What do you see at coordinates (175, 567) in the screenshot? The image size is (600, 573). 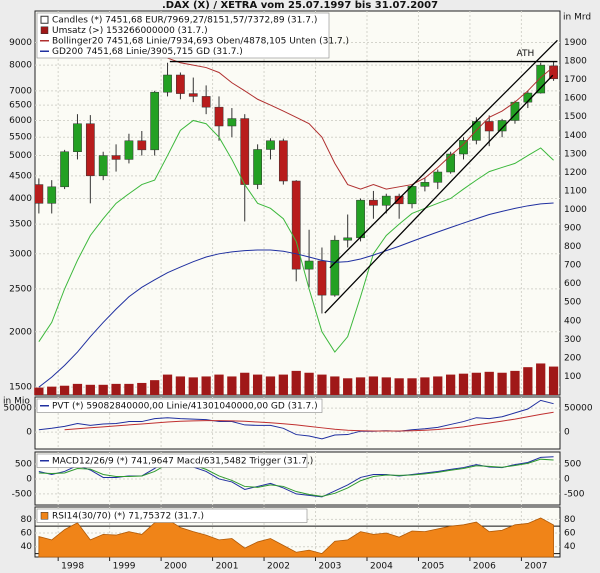 I see `x-tick-label: 2000` at bounding box center [175, 567].